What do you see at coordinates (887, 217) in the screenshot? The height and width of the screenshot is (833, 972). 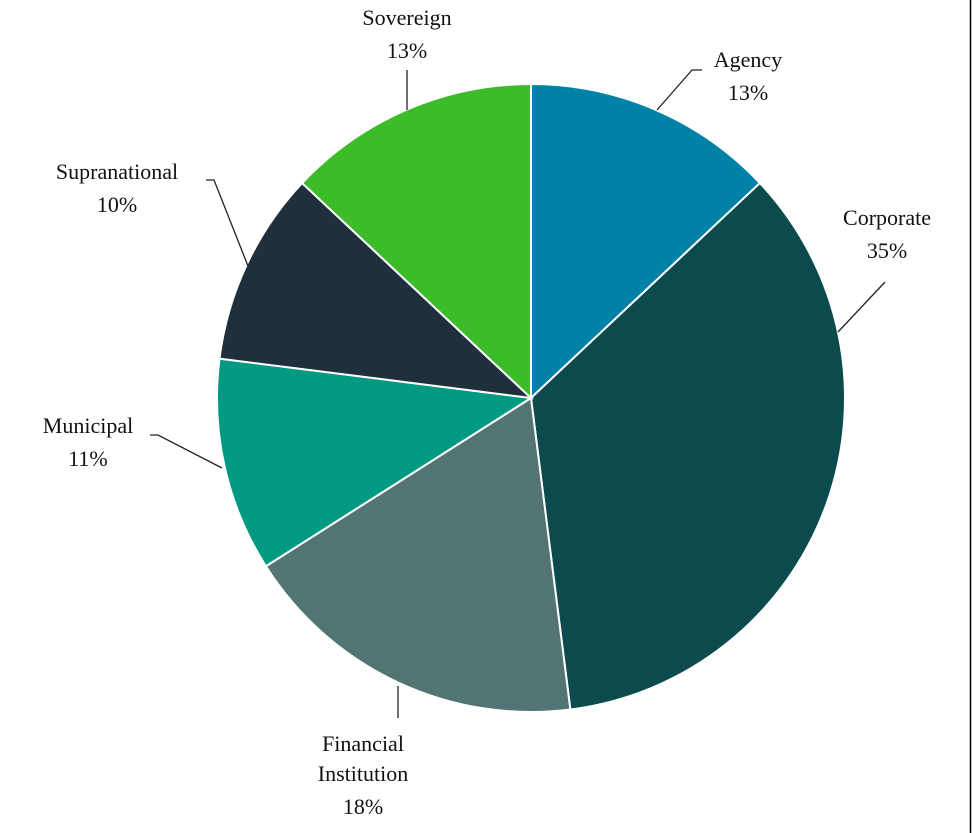 I see `slice-label: Corporate` at bounding box center [887, 217].